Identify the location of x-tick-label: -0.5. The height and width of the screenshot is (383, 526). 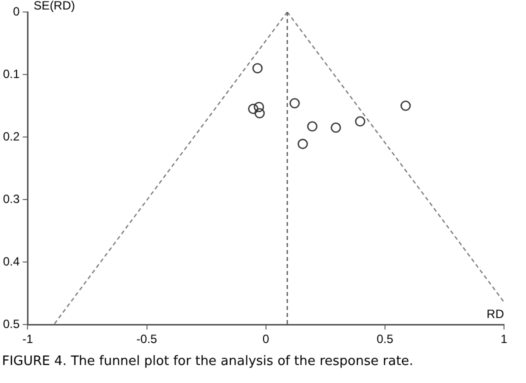
(147, 339).